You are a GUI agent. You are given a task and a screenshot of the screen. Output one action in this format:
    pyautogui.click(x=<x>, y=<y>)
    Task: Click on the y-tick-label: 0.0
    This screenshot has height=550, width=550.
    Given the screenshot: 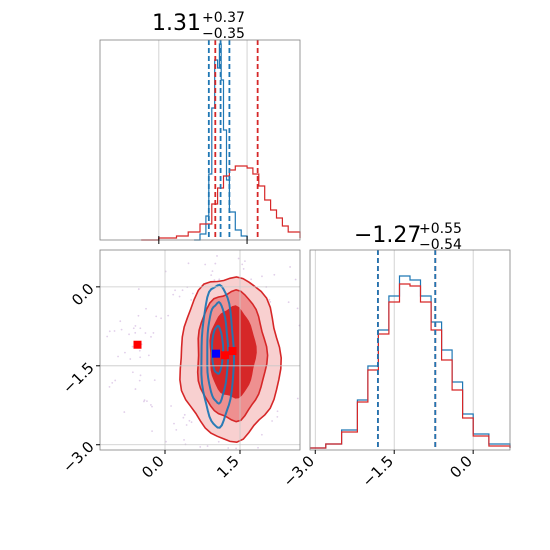 What is the action you would take?
    pyautogui.click(x=83, y=295)
    